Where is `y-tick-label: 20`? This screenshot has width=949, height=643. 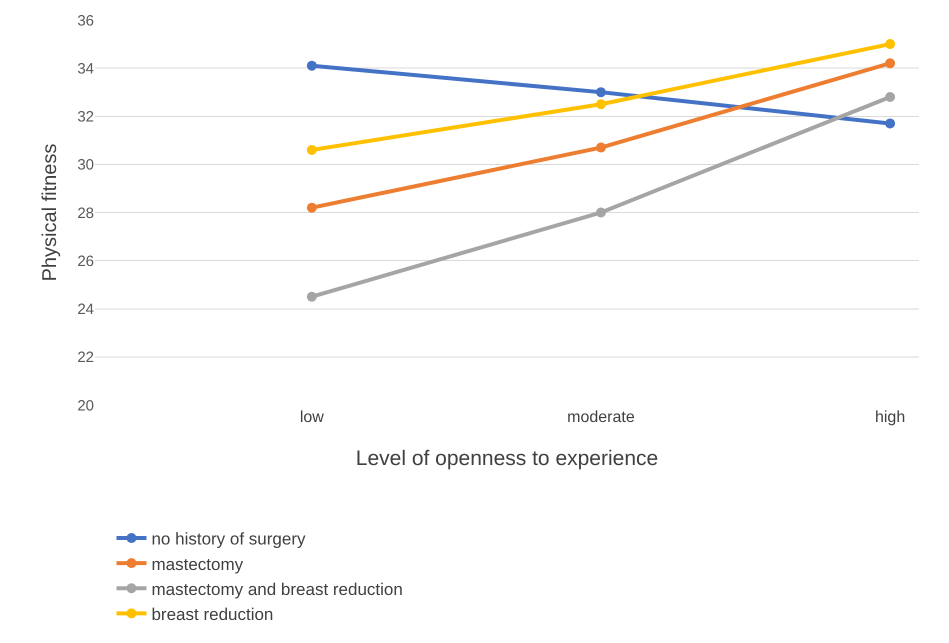 y-tick-label: 20 is located at coordinates (85, 405).